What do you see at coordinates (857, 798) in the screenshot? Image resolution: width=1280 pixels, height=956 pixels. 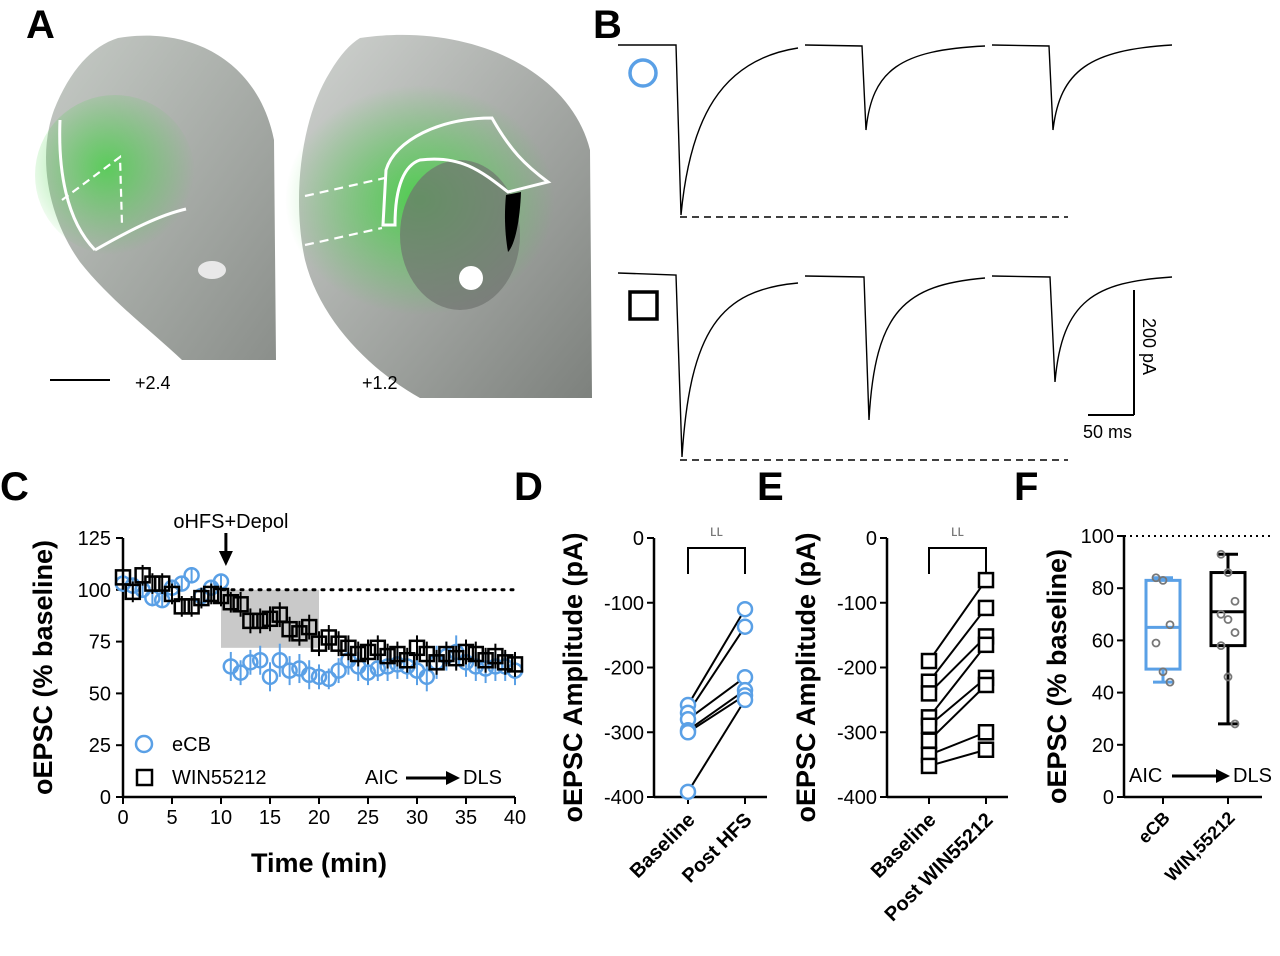 I see `y-tick-label-4: -400` at bounding box center [857, 798].